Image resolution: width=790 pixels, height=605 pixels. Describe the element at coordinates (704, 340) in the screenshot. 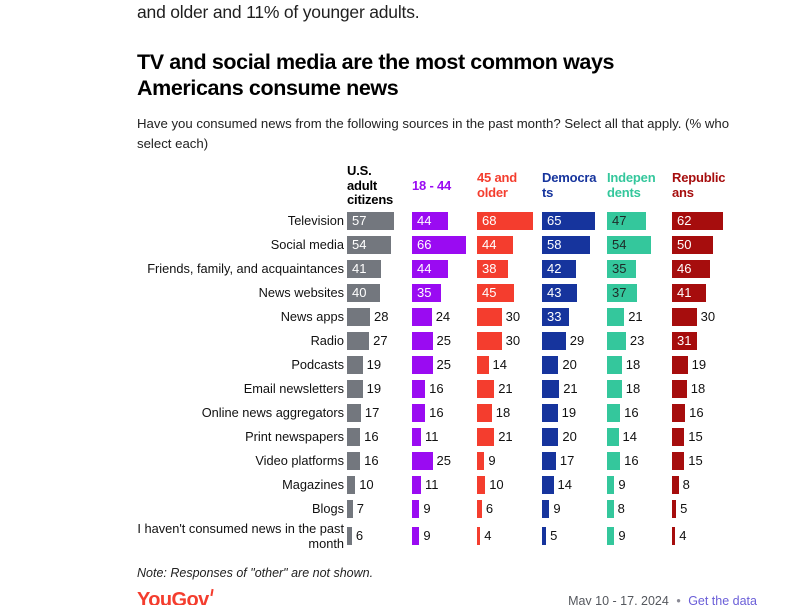

I see `bar-cell: 31` at that location.